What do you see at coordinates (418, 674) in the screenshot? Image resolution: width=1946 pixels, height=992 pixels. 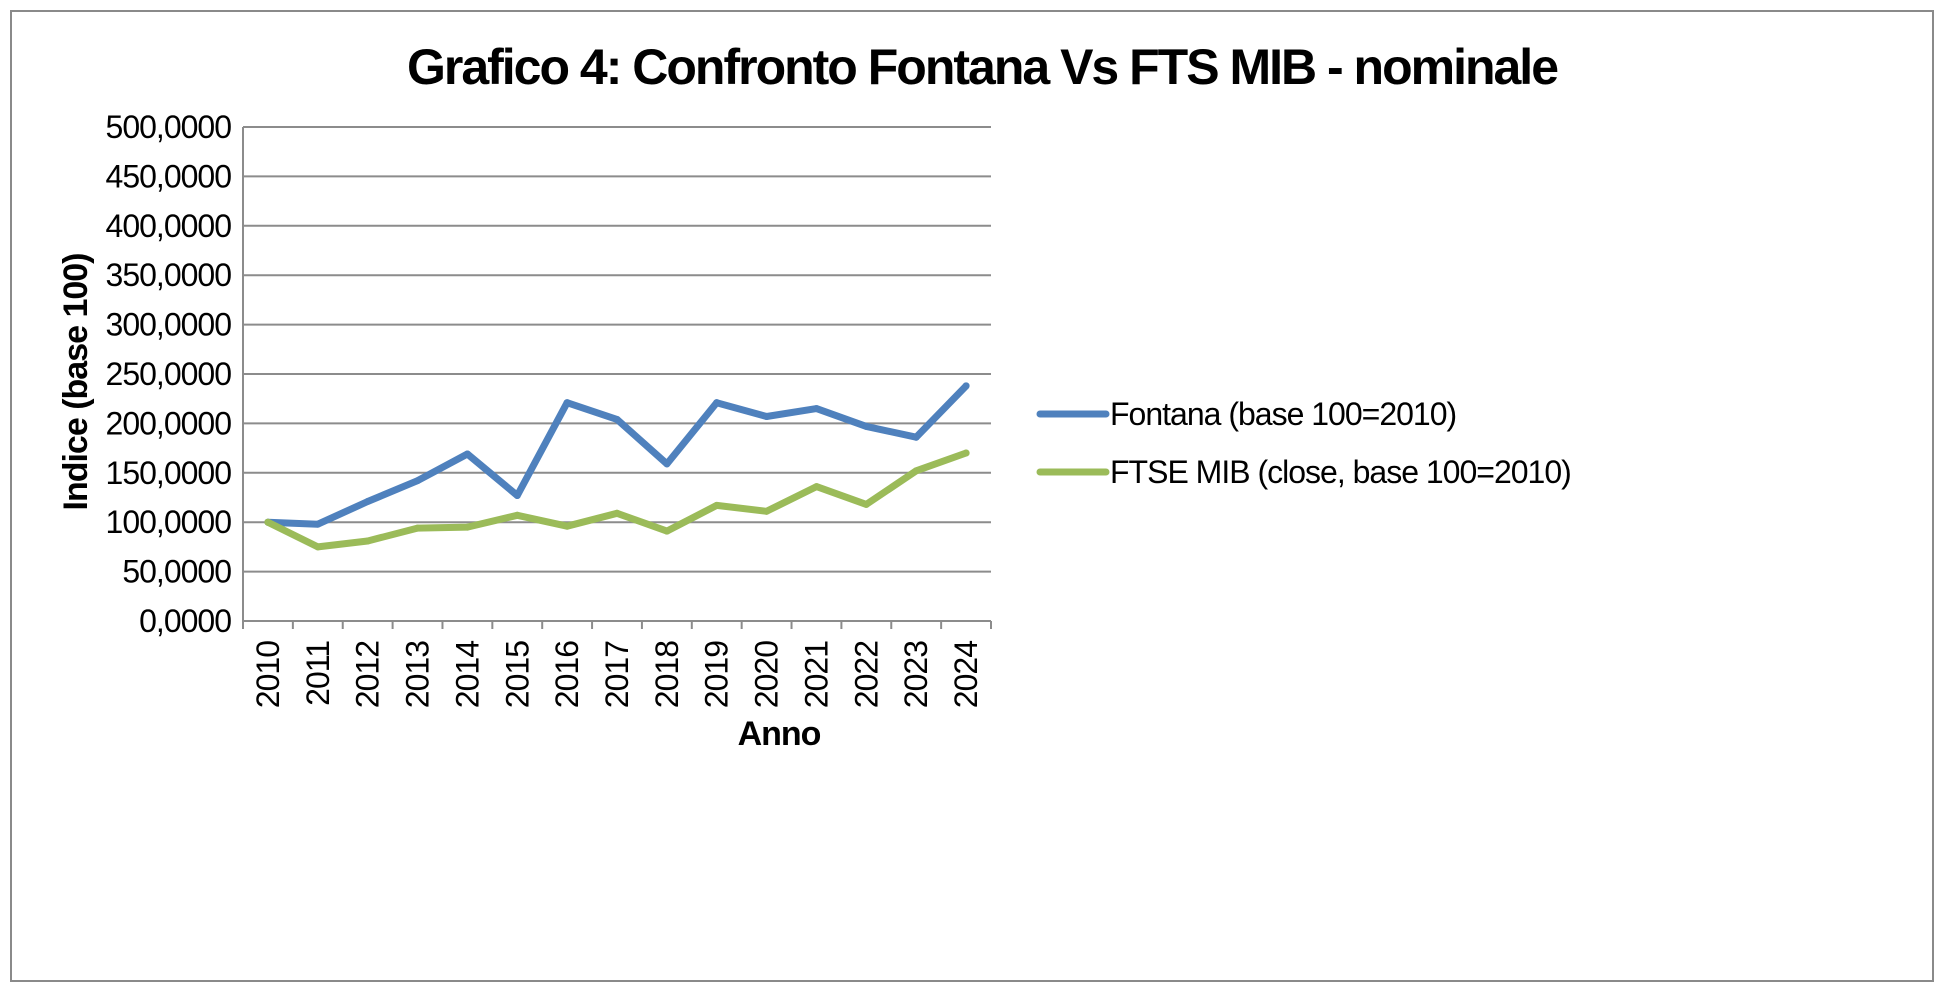 I see `x-tick-label: 2013` at bounding box center [418, 674].